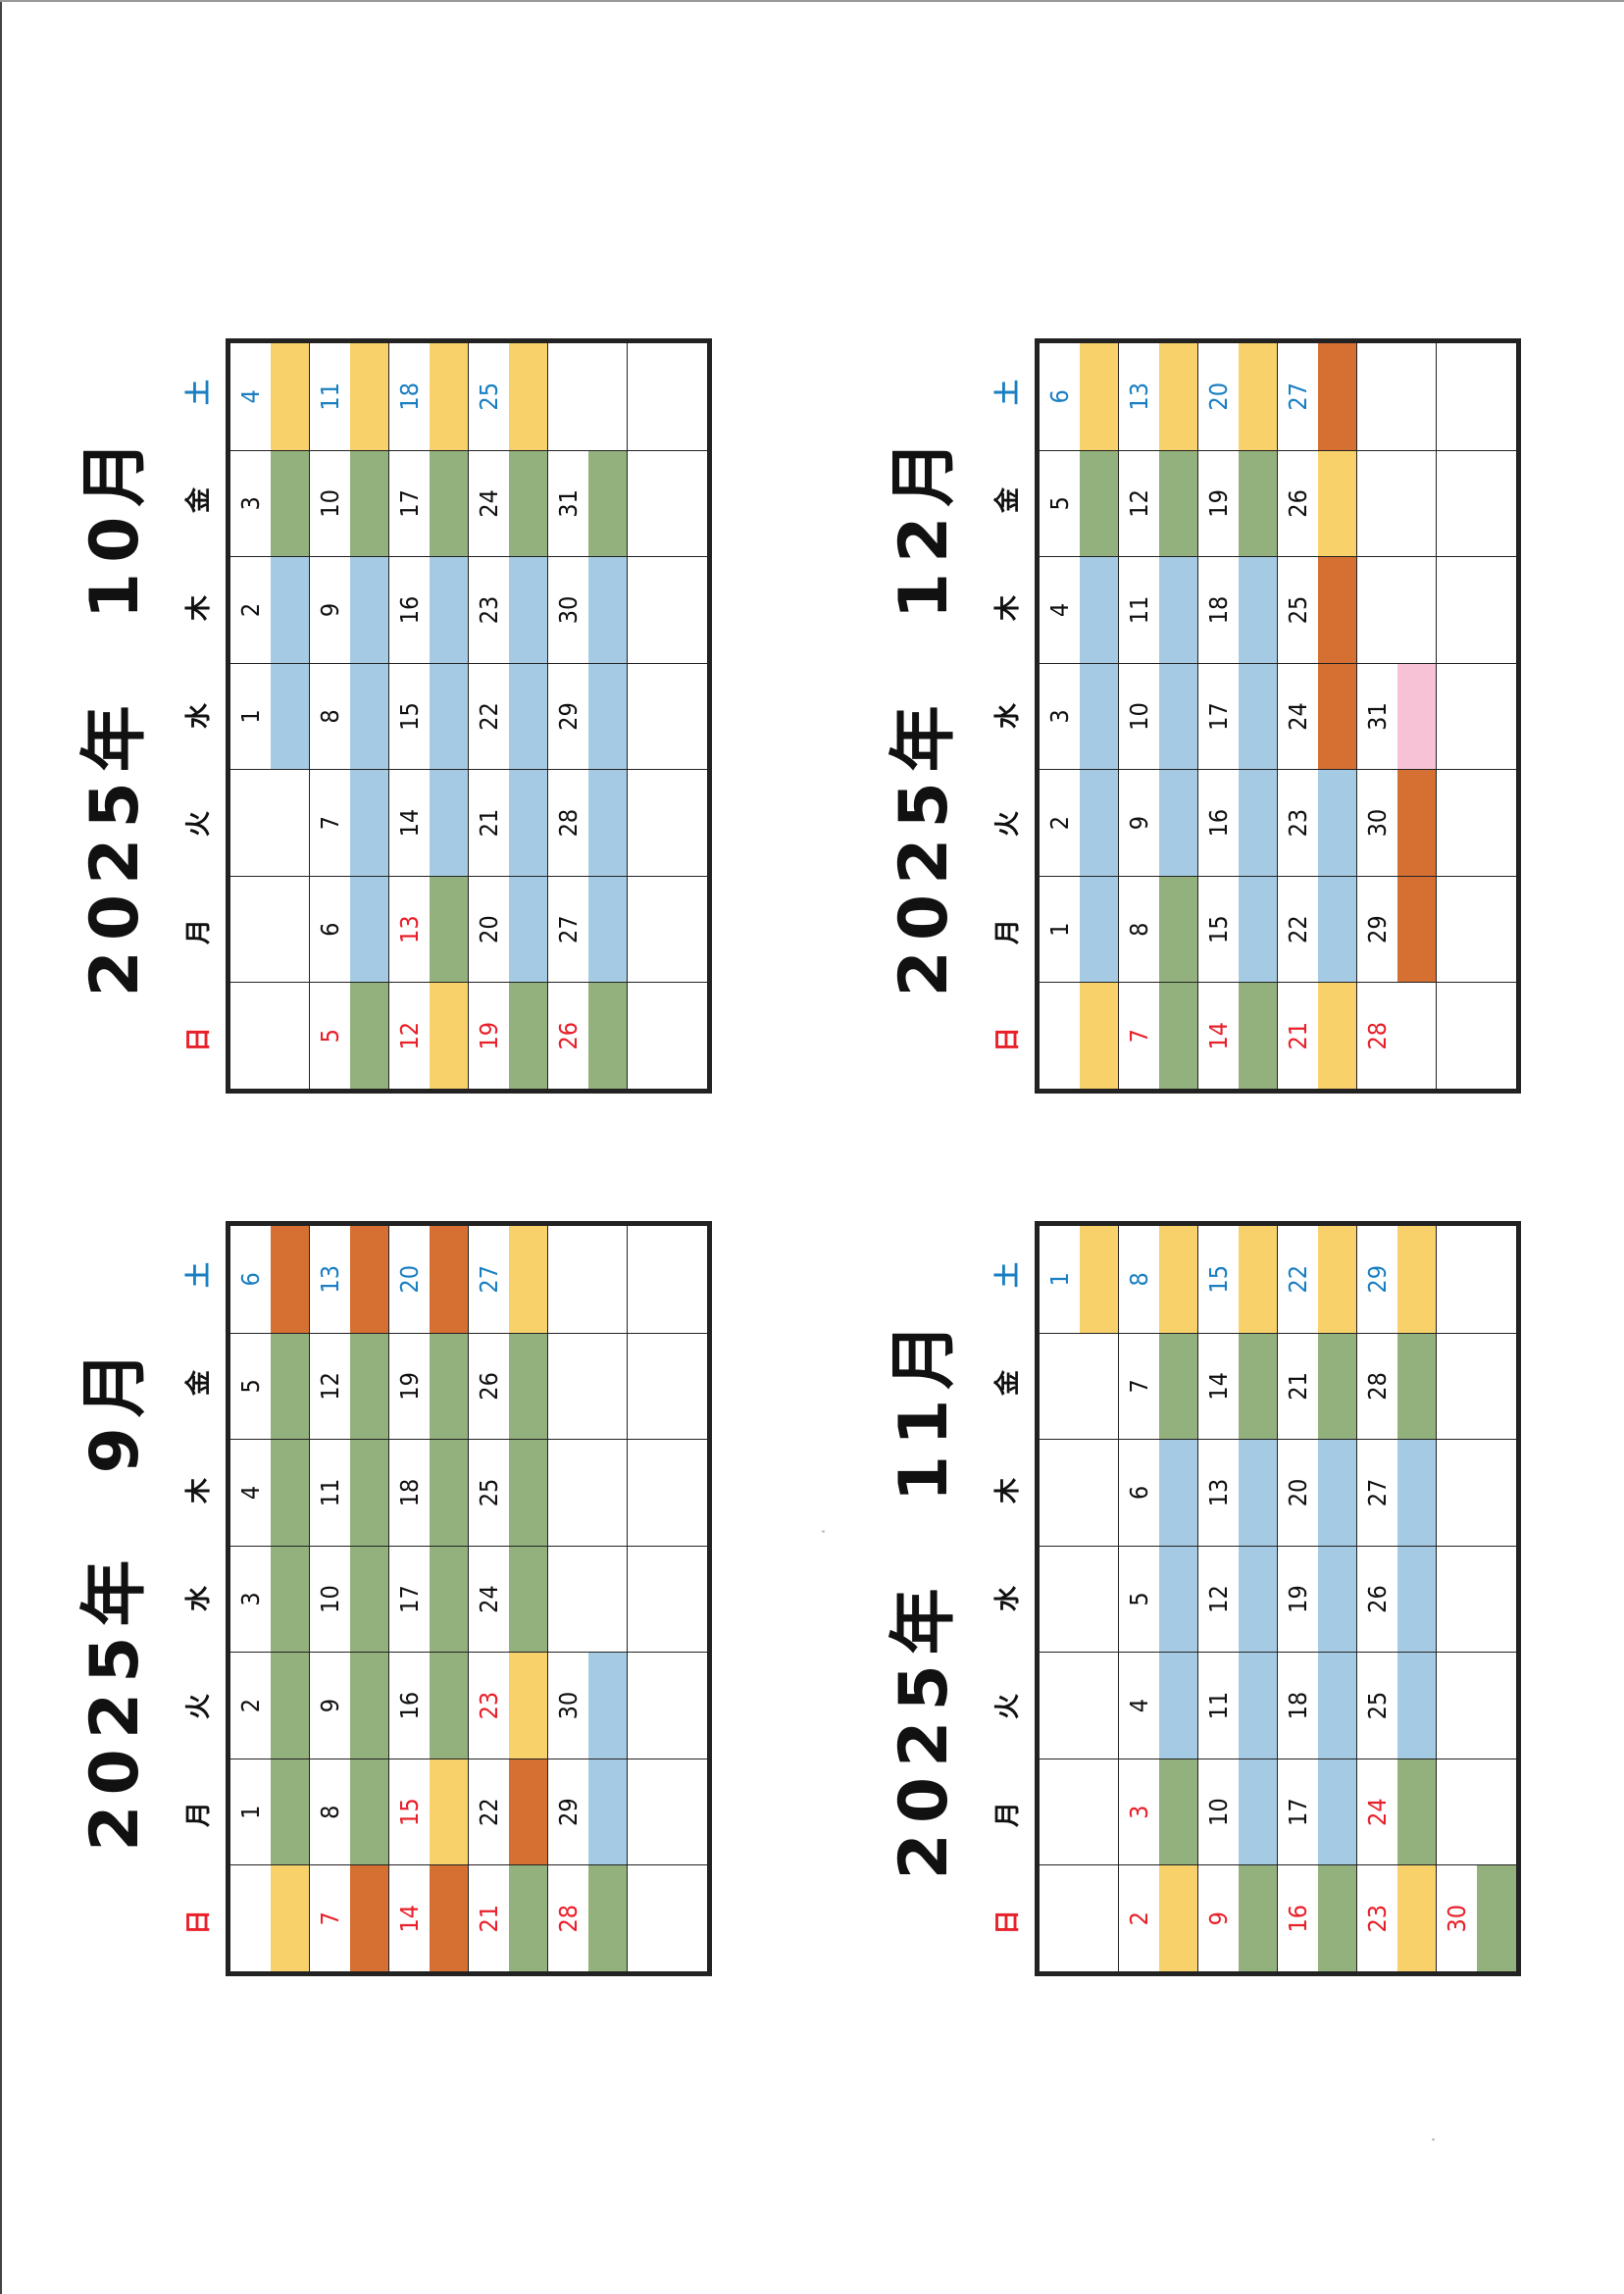 The height and width of the screenshot is (2294, 1624). Describe the element at coordinates (823, 1531) in the screenshot. I see `scan-speck` at that location.